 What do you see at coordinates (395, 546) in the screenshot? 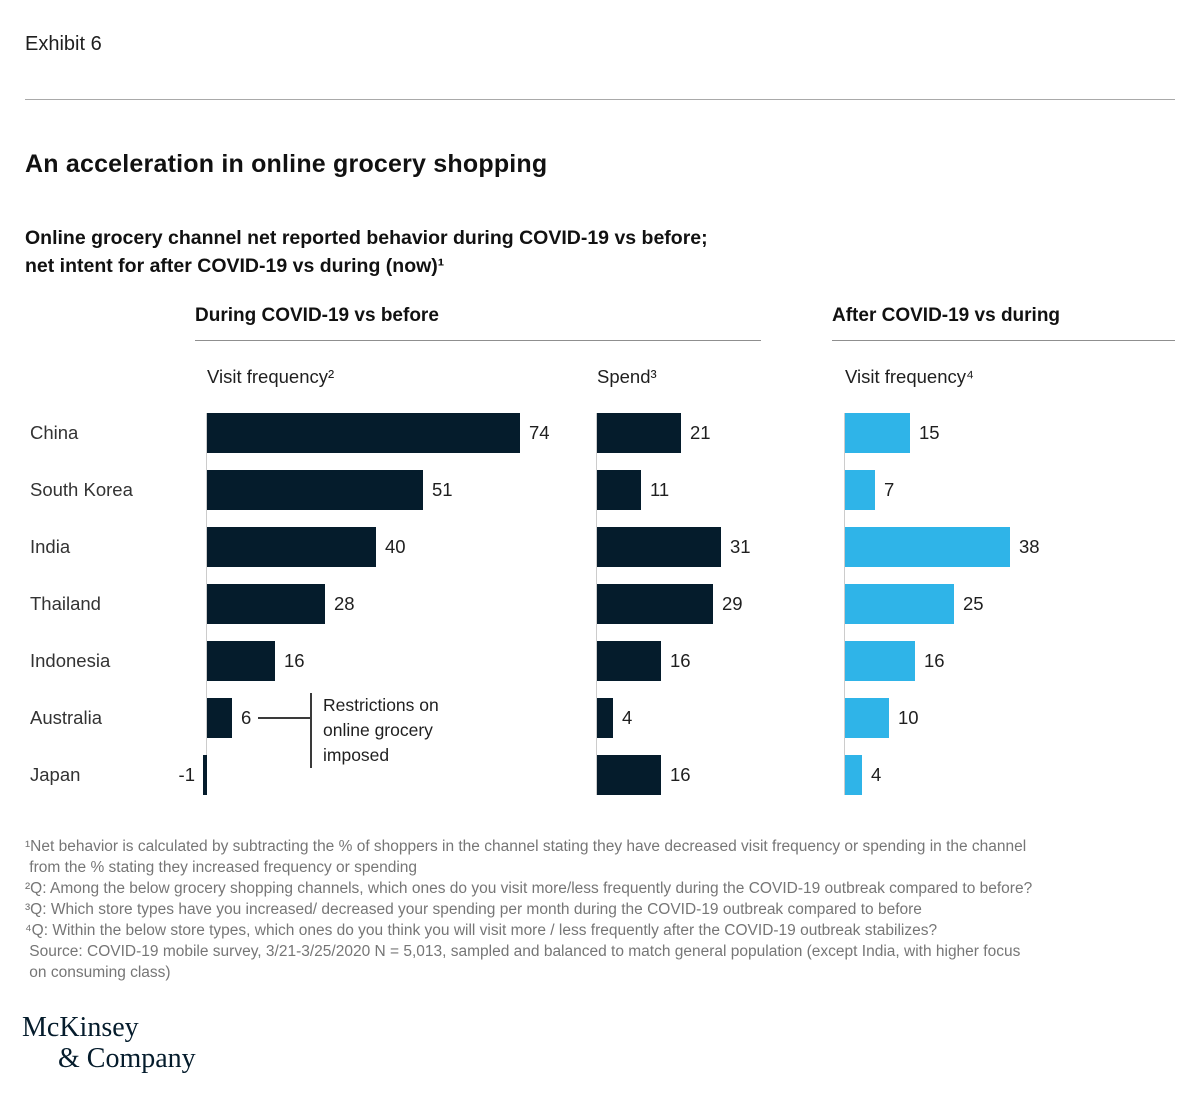
I see `value-label: 40` at bounding box center [395, 546].